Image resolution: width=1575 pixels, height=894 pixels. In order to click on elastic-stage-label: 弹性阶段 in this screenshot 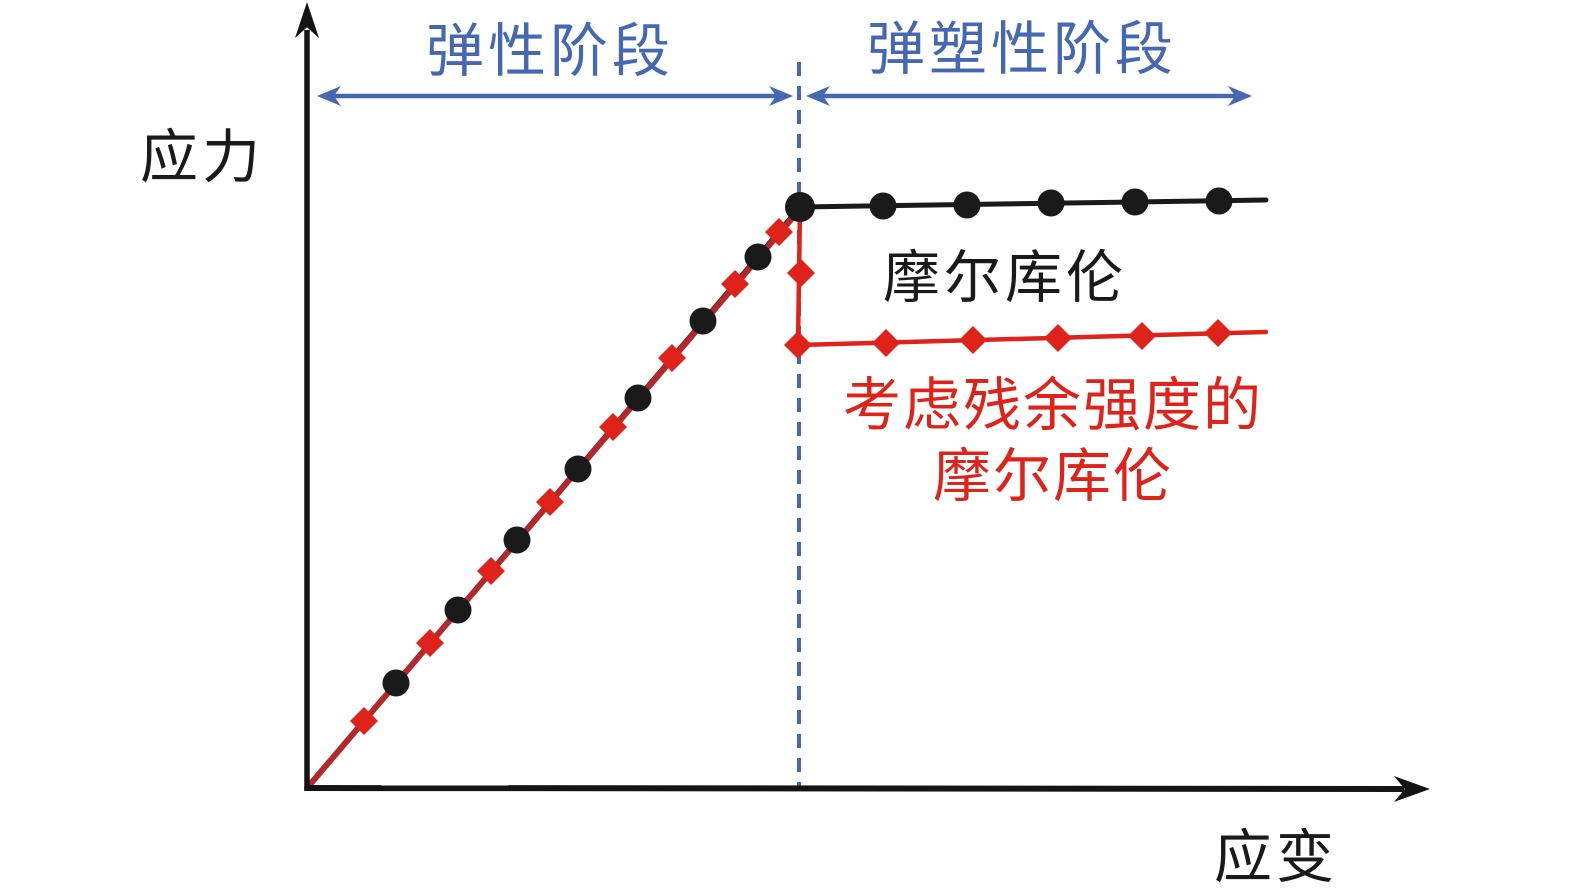, I will do `click(549, 51)`.